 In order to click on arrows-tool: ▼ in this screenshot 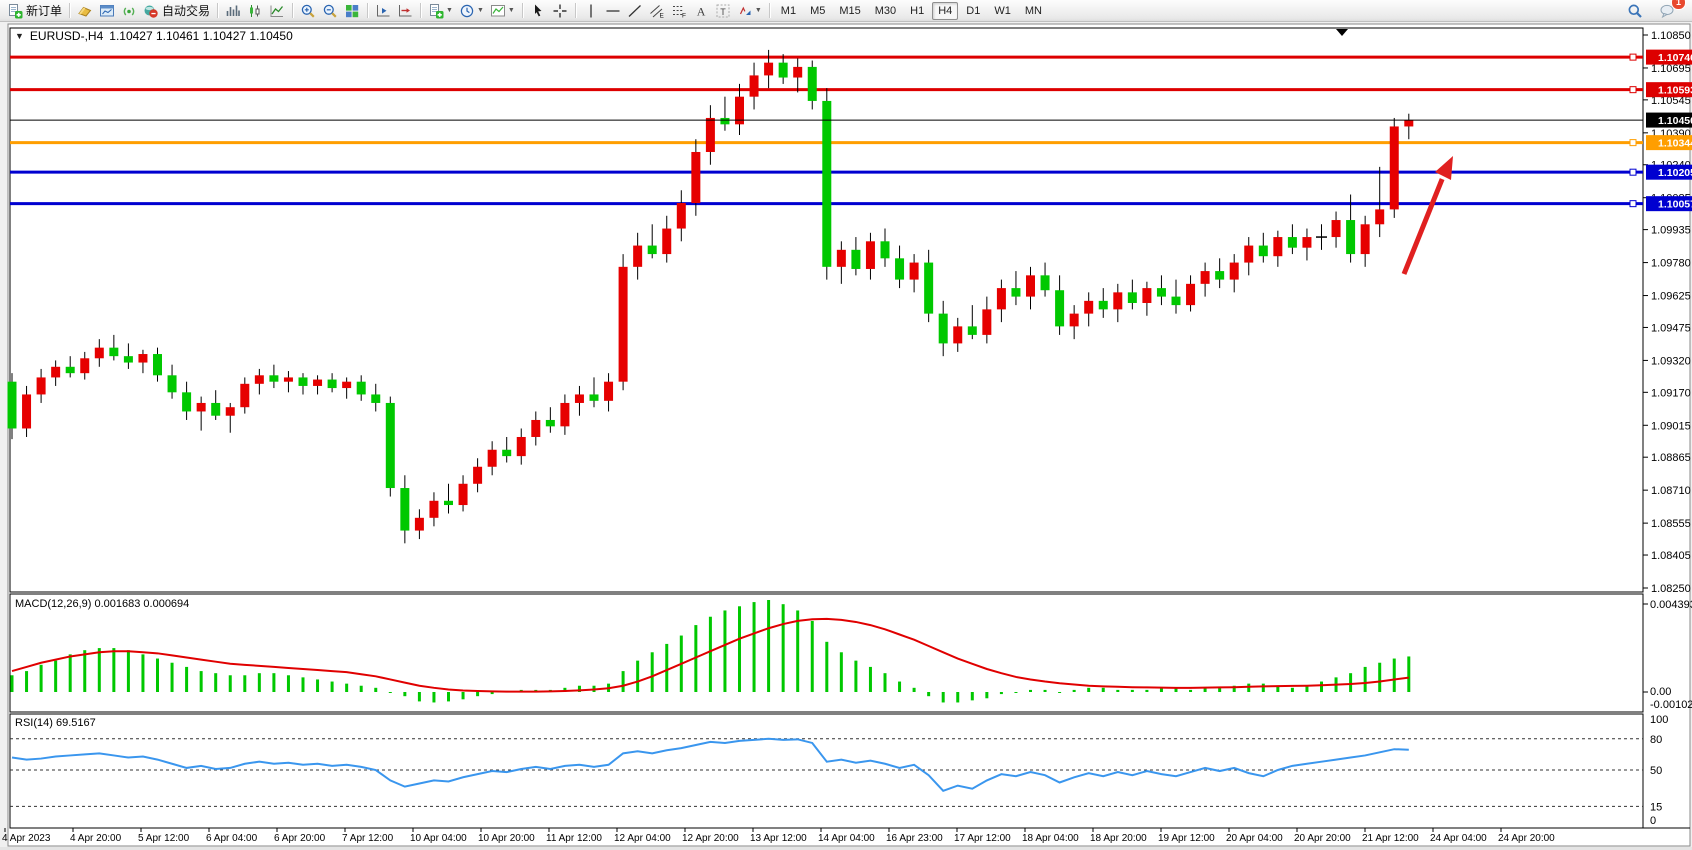, I will do `click(749, 11)`.